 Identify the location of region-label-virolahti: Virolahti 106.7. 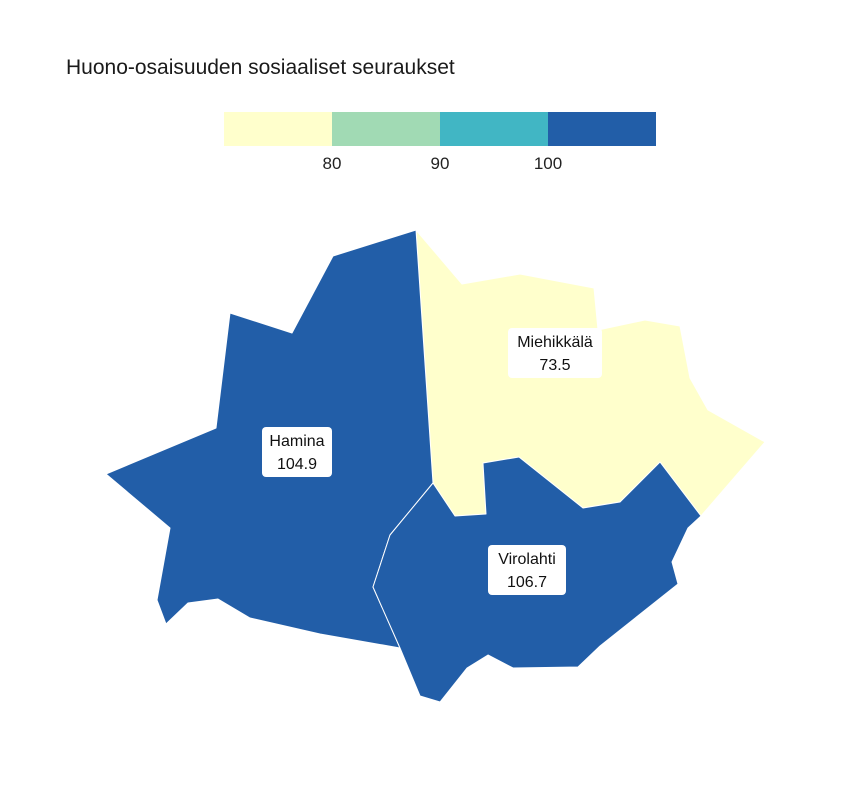
(527, 570).